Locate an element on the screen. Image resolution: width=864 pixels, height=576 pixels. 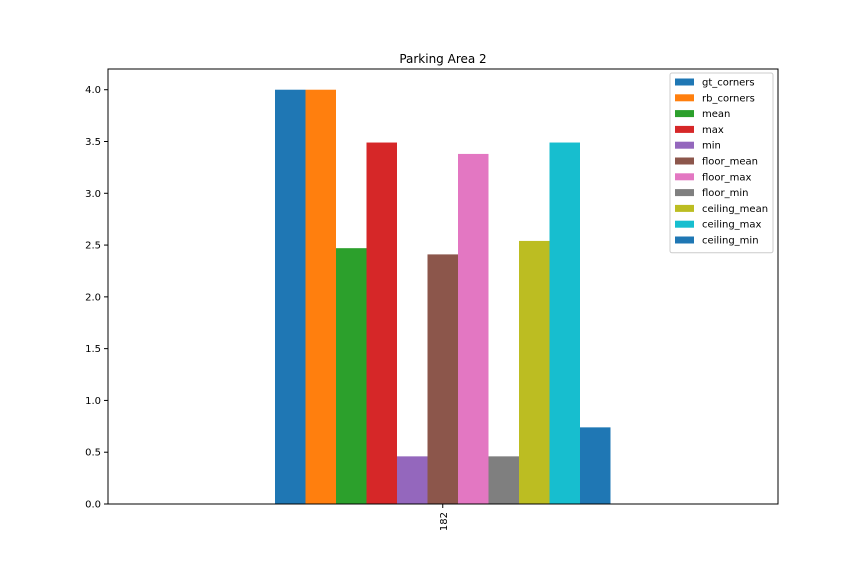
bar-mean is located at coordinates (351, 376).